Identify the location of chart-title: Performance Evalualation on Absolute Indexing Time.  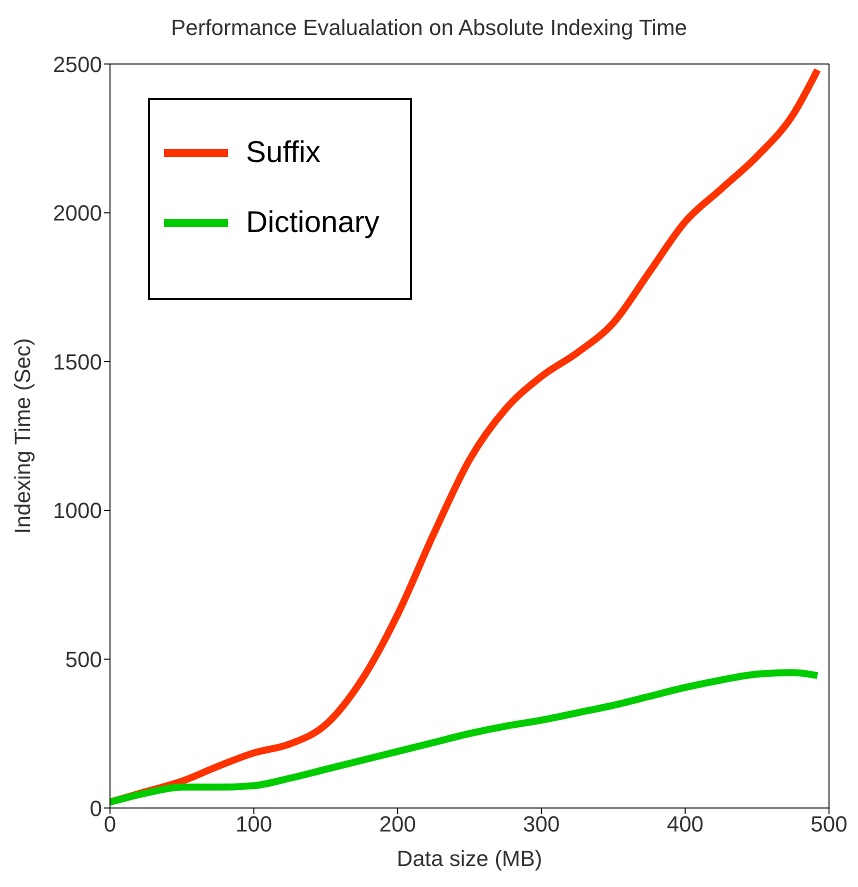
(429, 28).